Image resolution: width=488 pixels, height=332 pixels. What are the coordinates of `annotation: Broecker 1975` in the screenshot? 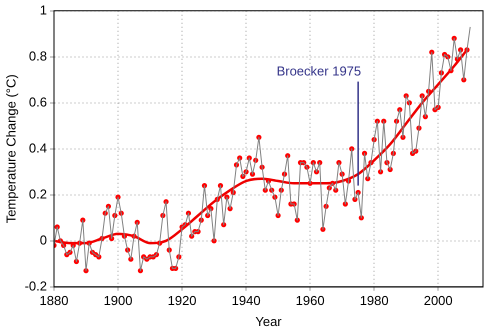 It's located at (319, 71).